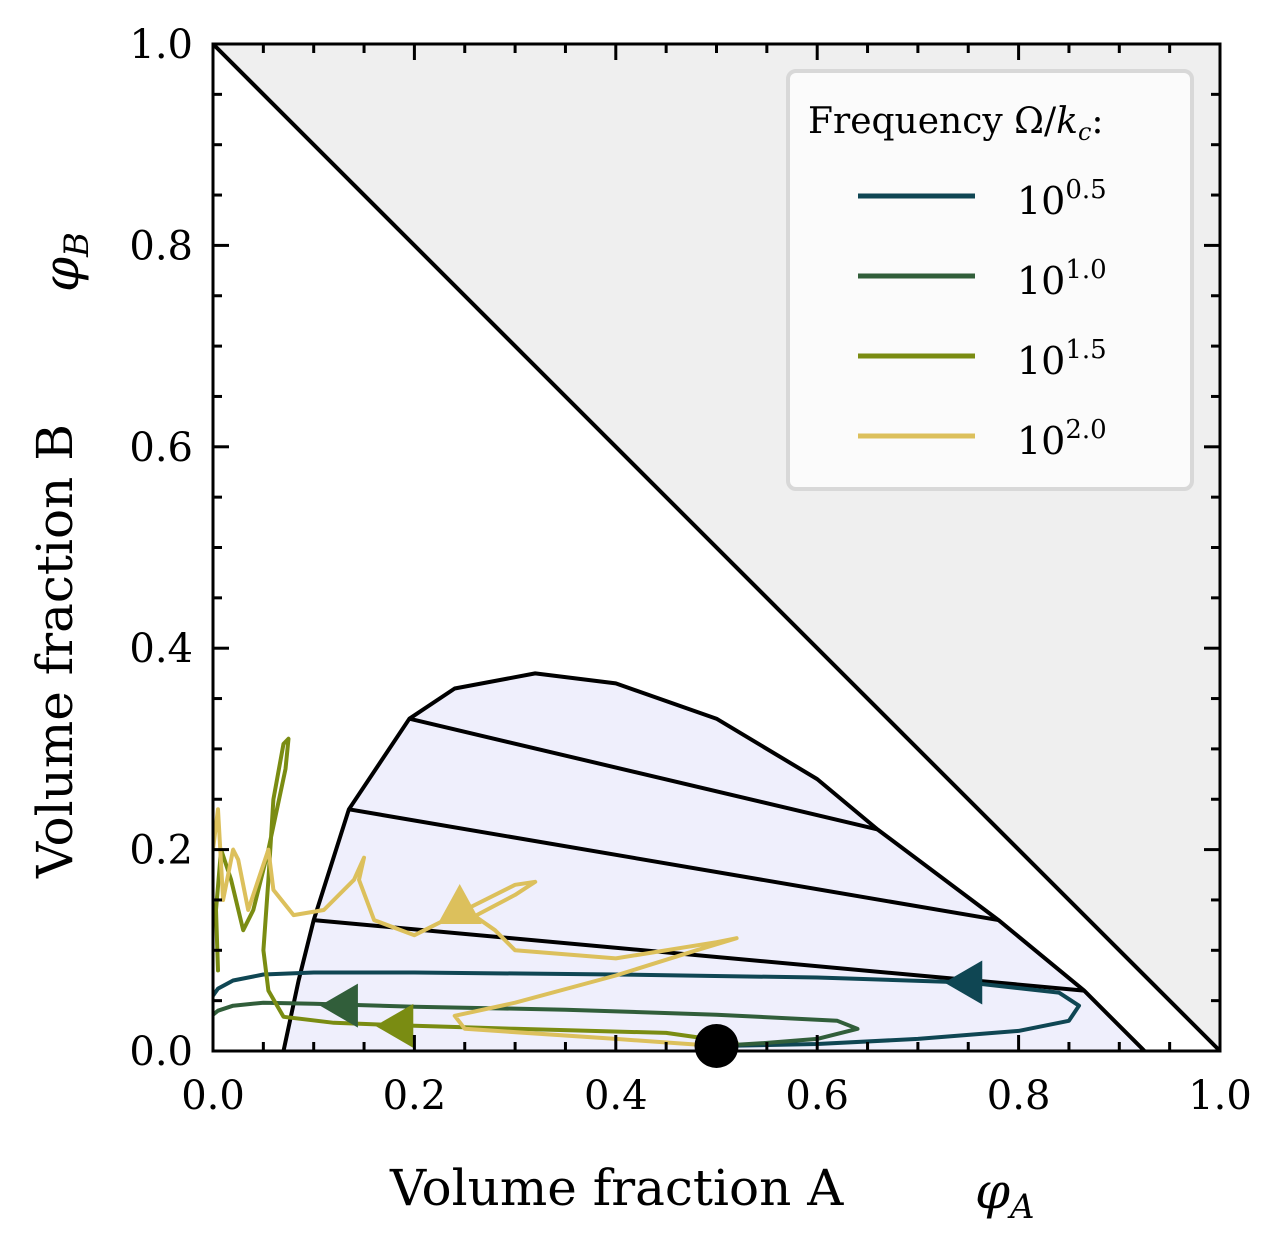 The width and height of the screenshot is (1281, 1246). I want to click on x-tick-label: 1.0, so click(1220, 1096).